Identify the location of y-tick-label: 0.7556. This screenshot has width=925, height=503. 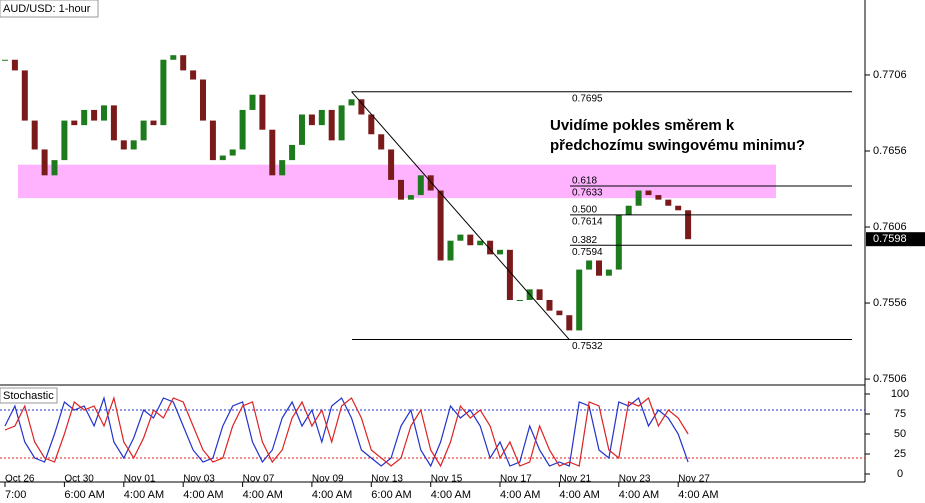
(890, 303).